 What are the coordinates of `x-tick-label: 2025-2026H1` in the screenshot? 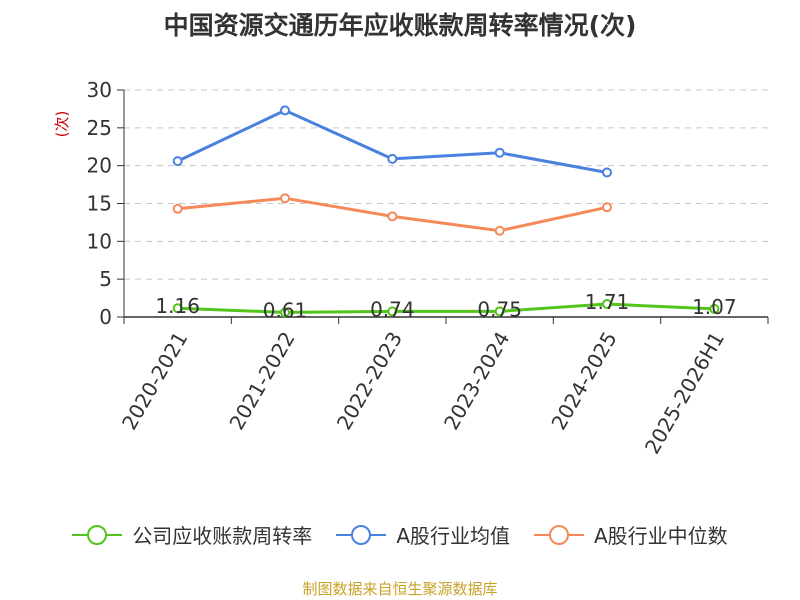 It's located at (684, 393).